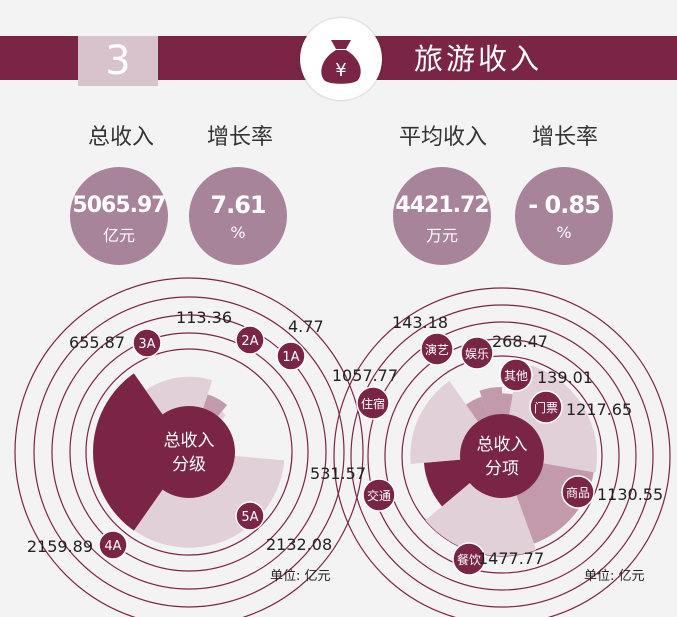  I want to click on data-label: 1477.77, so click(511, 558).